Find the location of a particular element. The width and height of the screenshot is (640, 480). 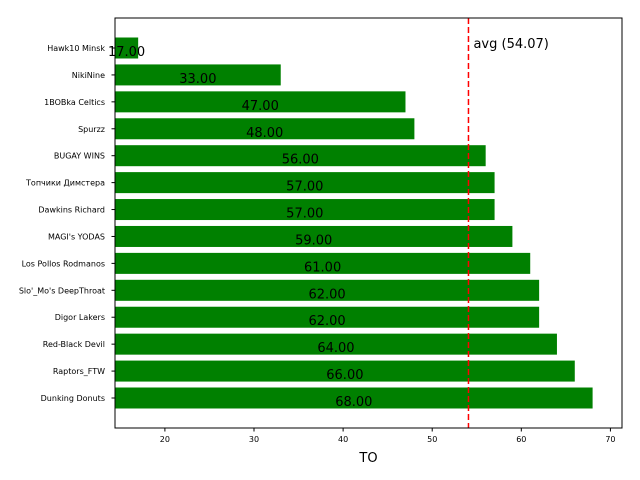

y-tick-label: Топчики Димстера is located at coordinates (65, 183).